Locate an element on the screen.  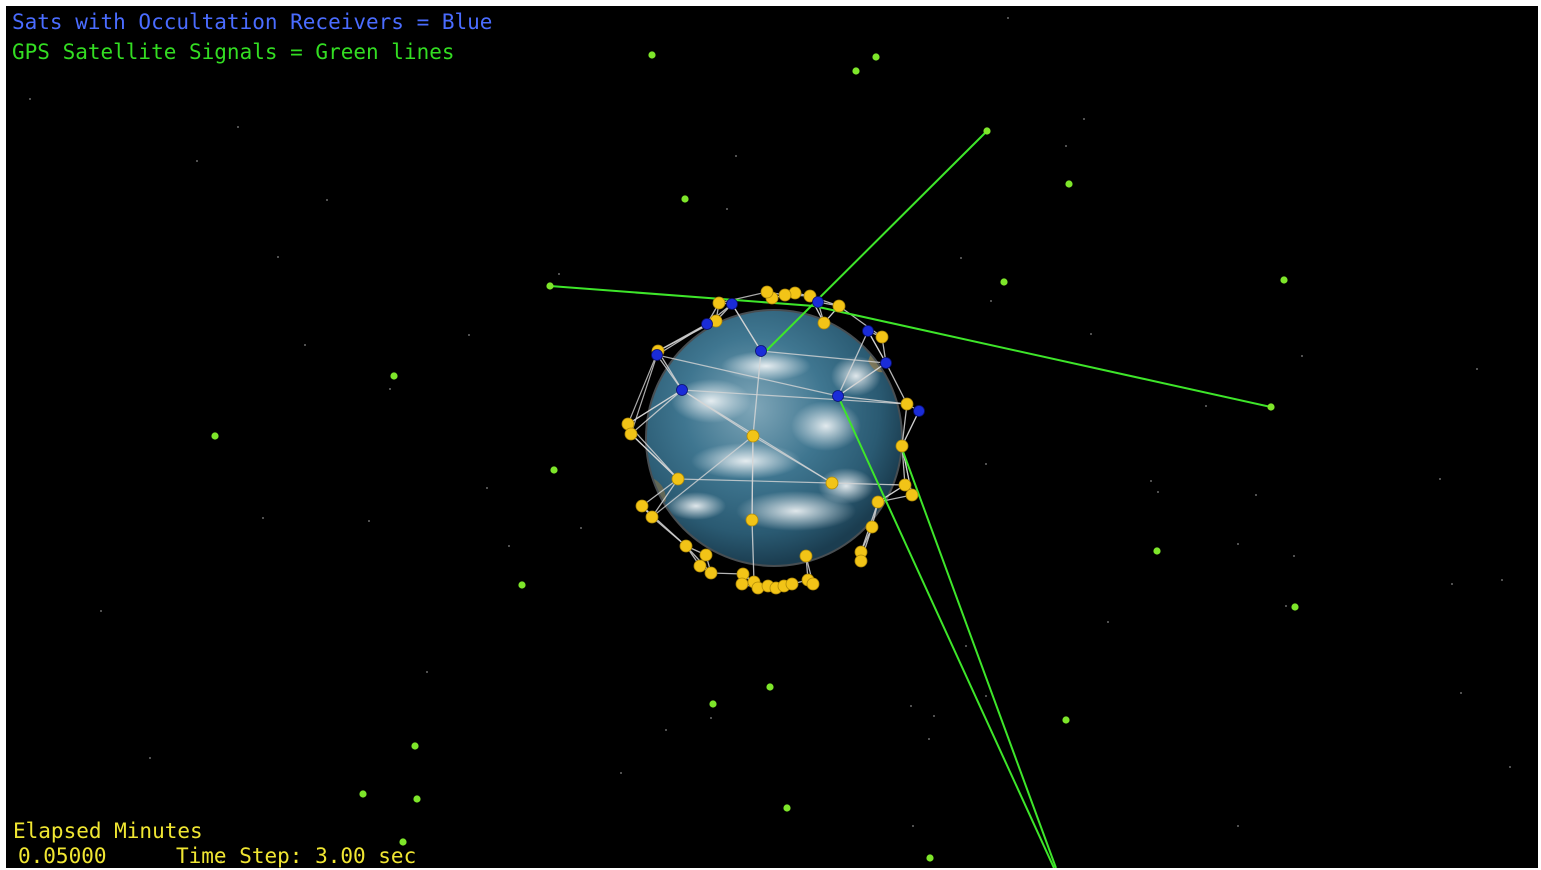
earth-globe is located at coordinates (774, 438).